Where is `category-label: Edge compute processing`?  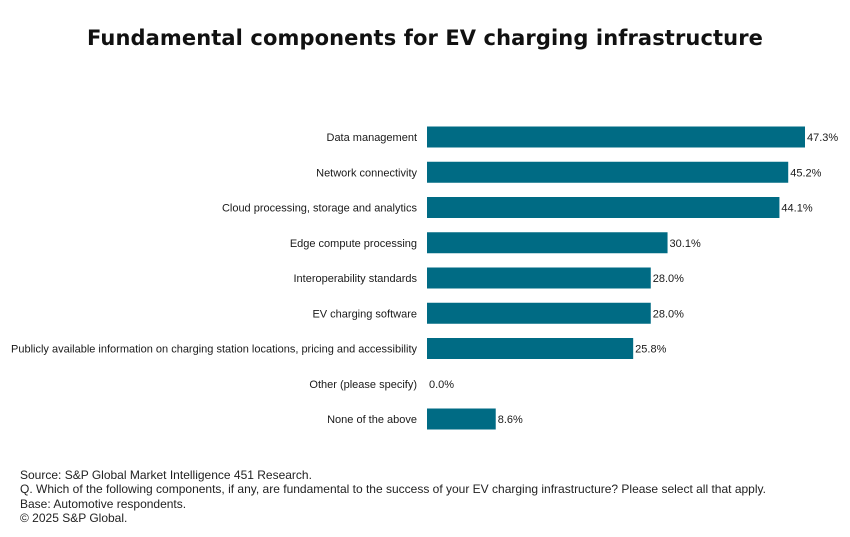
category-label: Edge compute processing is located at coordinates (353, 244).